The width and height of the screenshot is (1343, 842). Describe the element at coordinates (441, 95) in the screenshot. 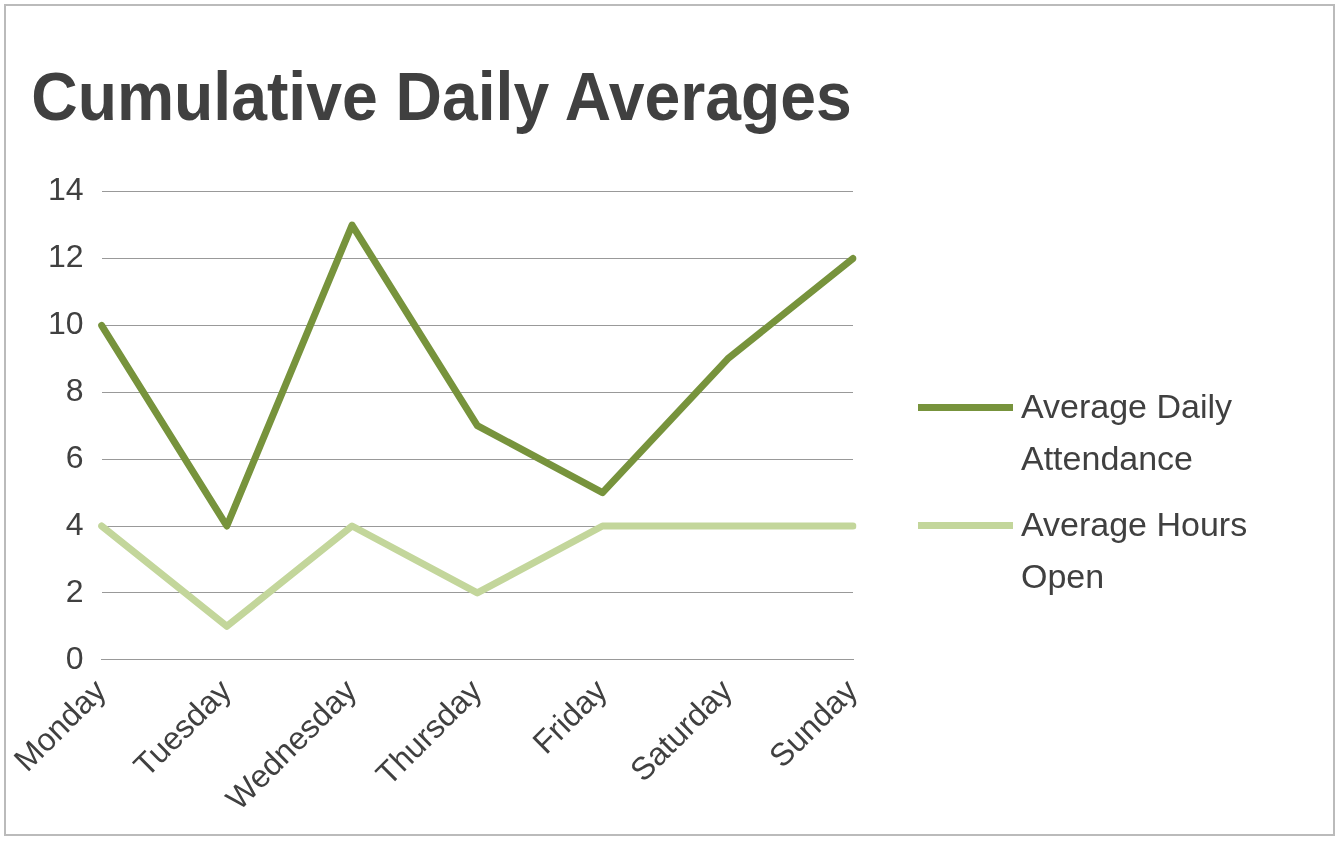

I see `chart-title: Cumulative Daily Averages` at that location.